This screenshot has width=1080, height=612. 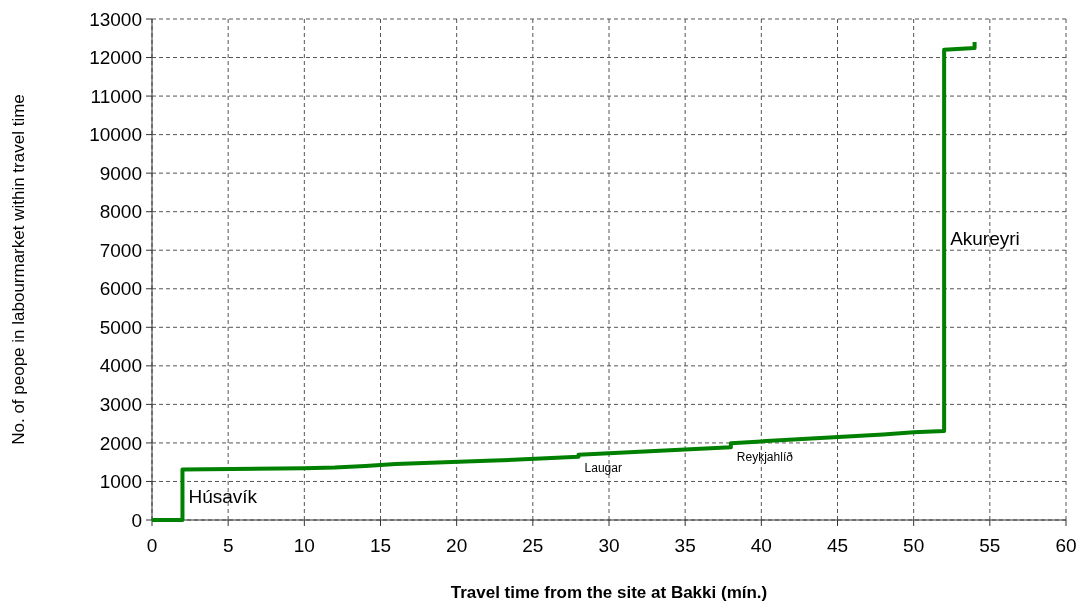 I want to click on x-tick-label: 25, so click(x=533, y=545).